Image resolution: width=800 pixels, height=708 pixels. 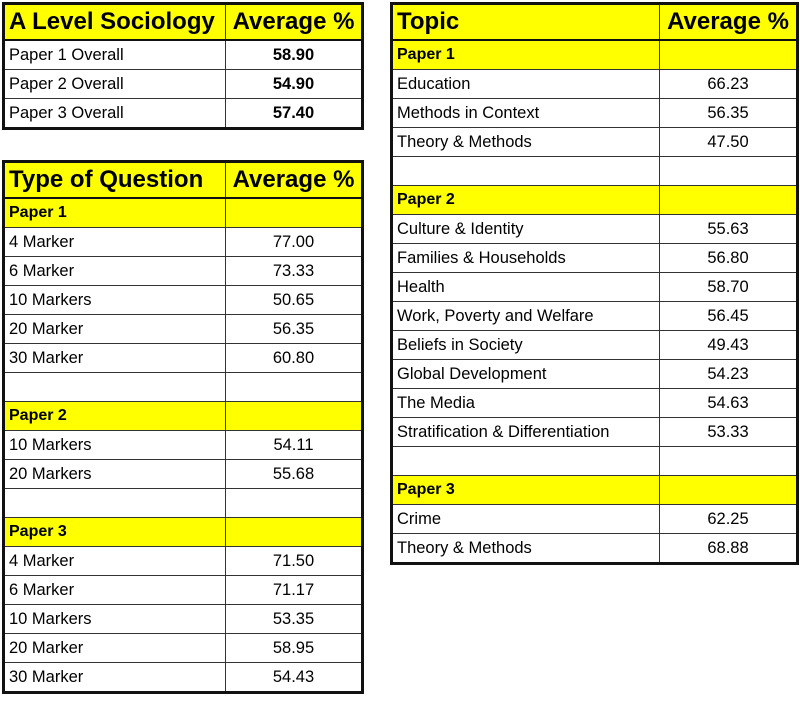 I want to click on row-label: 4 Marker, so click(x=114, y=242).